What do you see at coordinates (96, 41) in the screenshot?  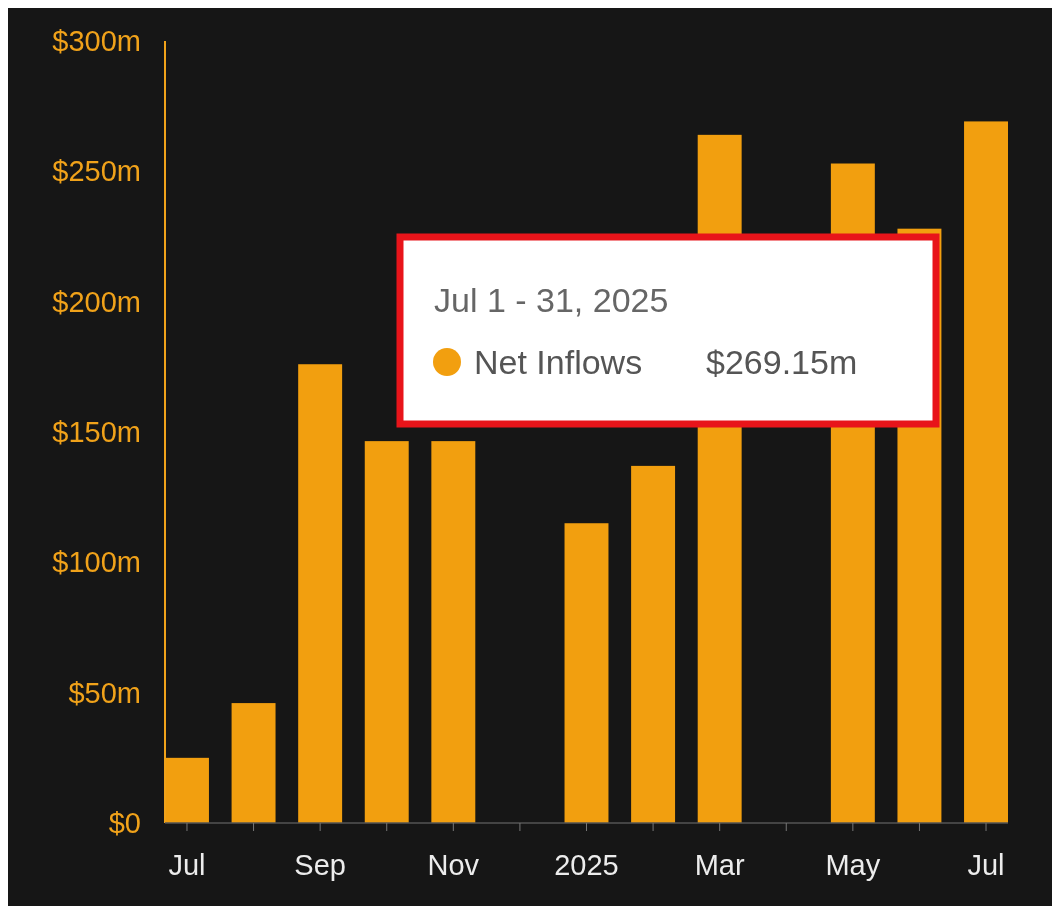 I see `y-tick-label: $300m` at bounding box center [96, 41].